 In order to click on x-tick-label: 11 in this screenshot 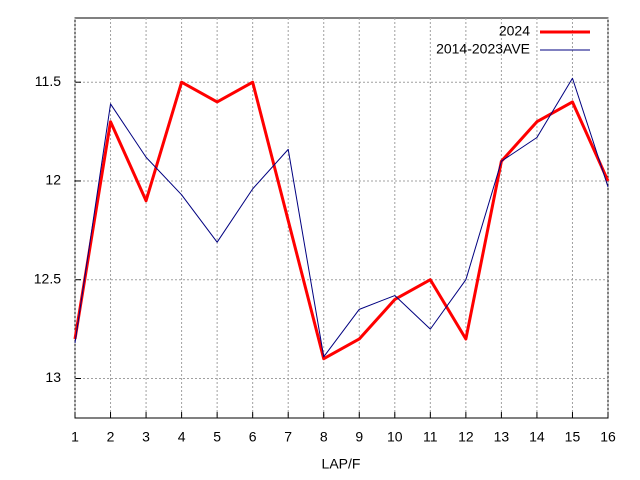, I will do `click(430, 437)`.